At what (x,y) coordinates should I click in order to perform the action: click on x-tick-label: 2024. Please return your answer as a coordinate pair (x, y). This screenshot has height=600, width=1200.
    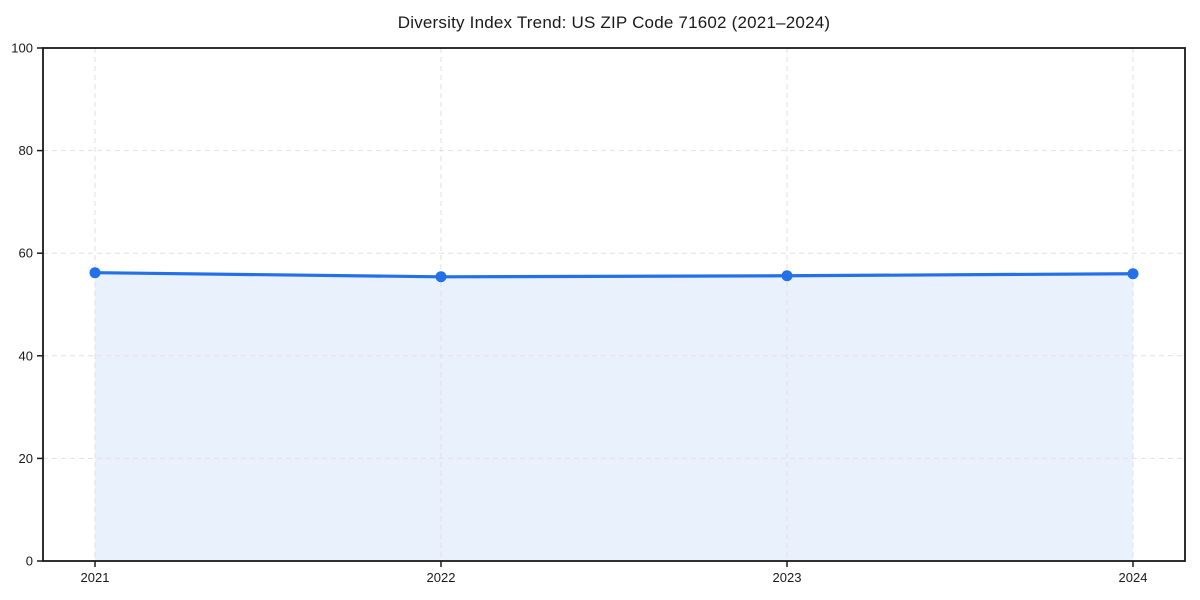
    Looking at the image, I should click on (1133, 577).